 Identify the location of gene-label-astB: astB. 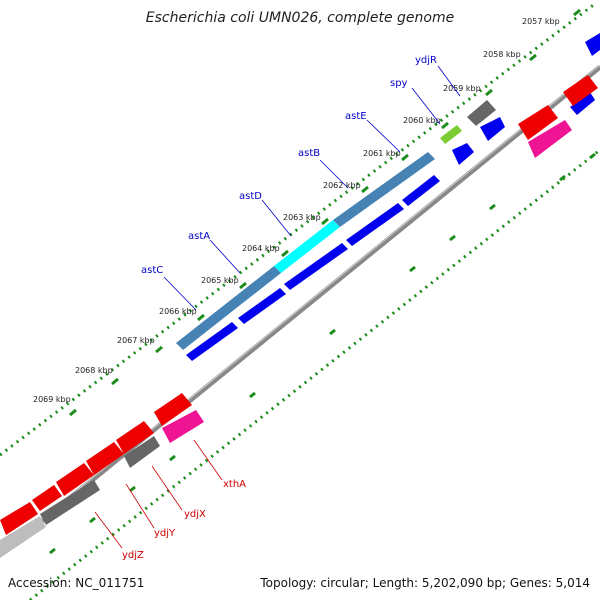
(309, 153).